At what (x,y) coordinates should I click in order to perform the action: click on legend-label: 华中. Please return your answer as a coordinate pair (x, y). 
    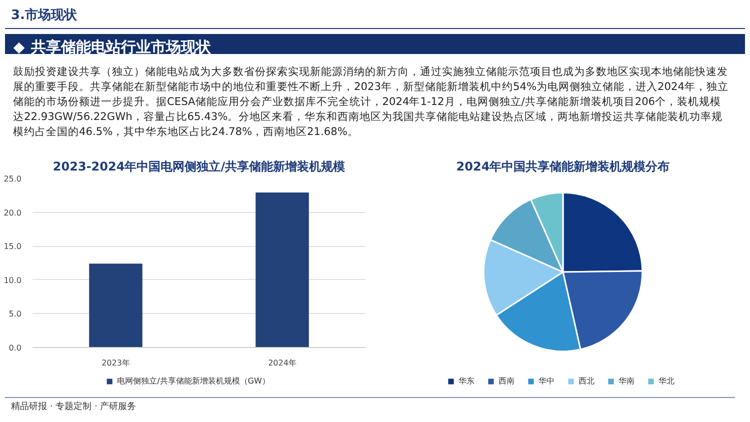
    Looking at the image, I should click on (547, 381).